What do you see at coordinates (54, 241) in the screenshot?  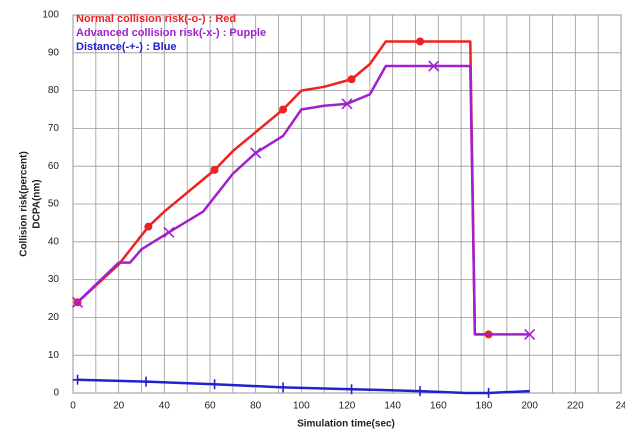 I see `y-tick-label: 40` at bounding box center [54, 241].